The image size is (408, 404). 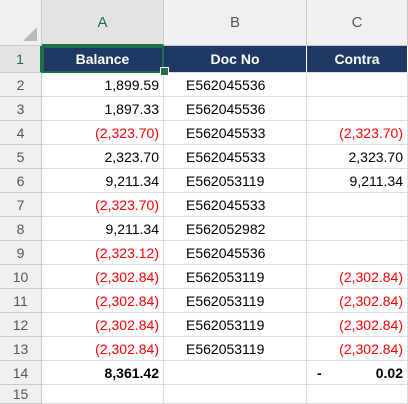 What do you see at coordinates (235, 229) in the screenshot?
I see `doc-no-cell: E562052982` at bounding box center [235, 229].